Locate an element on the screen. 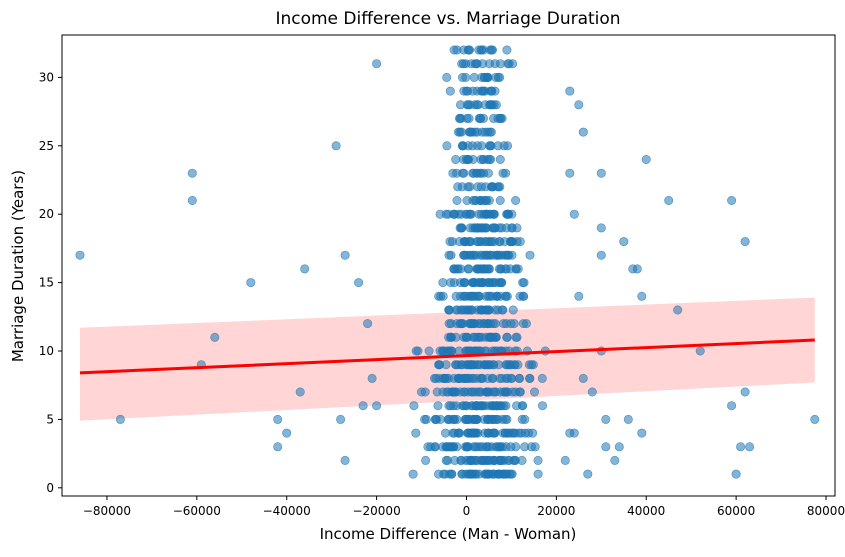  x-tick-label: 60000 is located at coordinates (736, 511).